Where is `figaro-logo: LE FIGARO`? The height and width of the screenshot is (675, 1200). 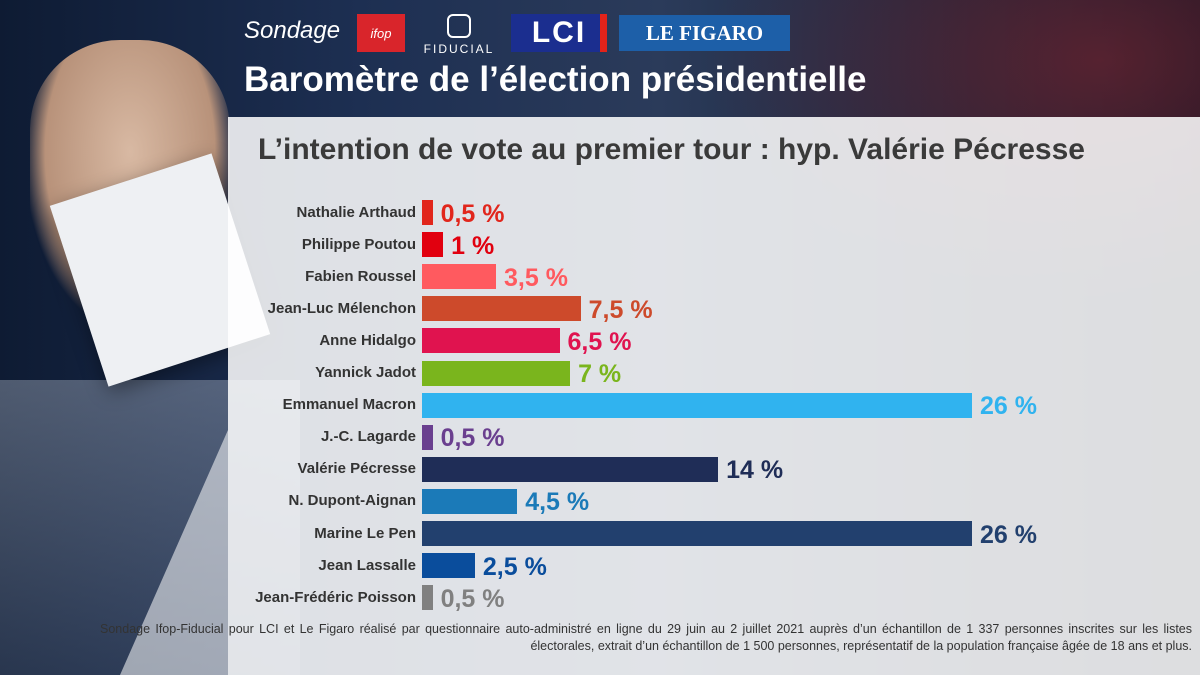
figaro-logo: LE FIGARO is located at coordinates (704, 33).